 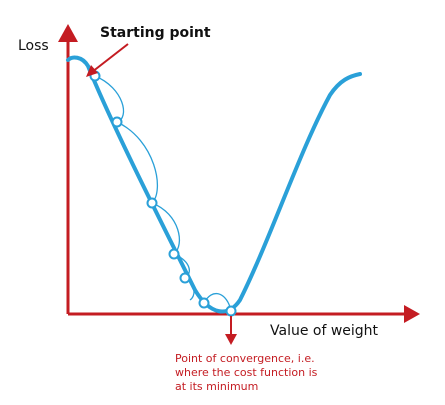 What do you see at coordinates (245, 358) in the screenshot?
I see `convergence-note-line-1: Point of convergence, i.e.` at bounding box center [245, 358].